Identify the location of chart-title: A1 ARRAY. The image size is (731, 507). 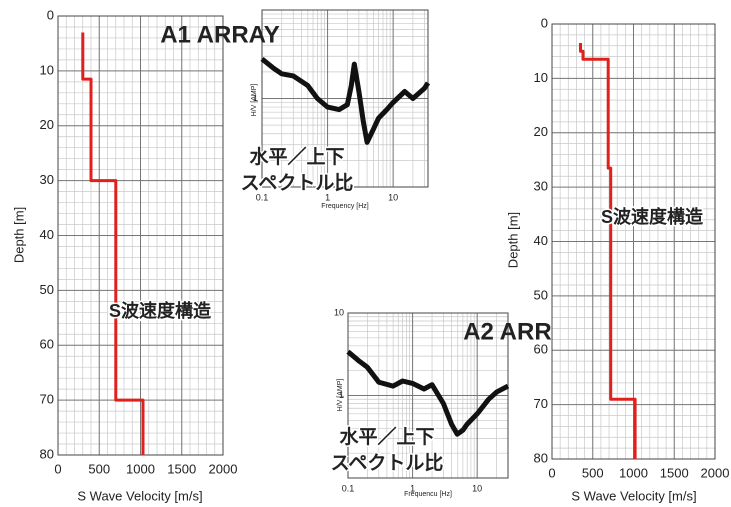
(220, 34).